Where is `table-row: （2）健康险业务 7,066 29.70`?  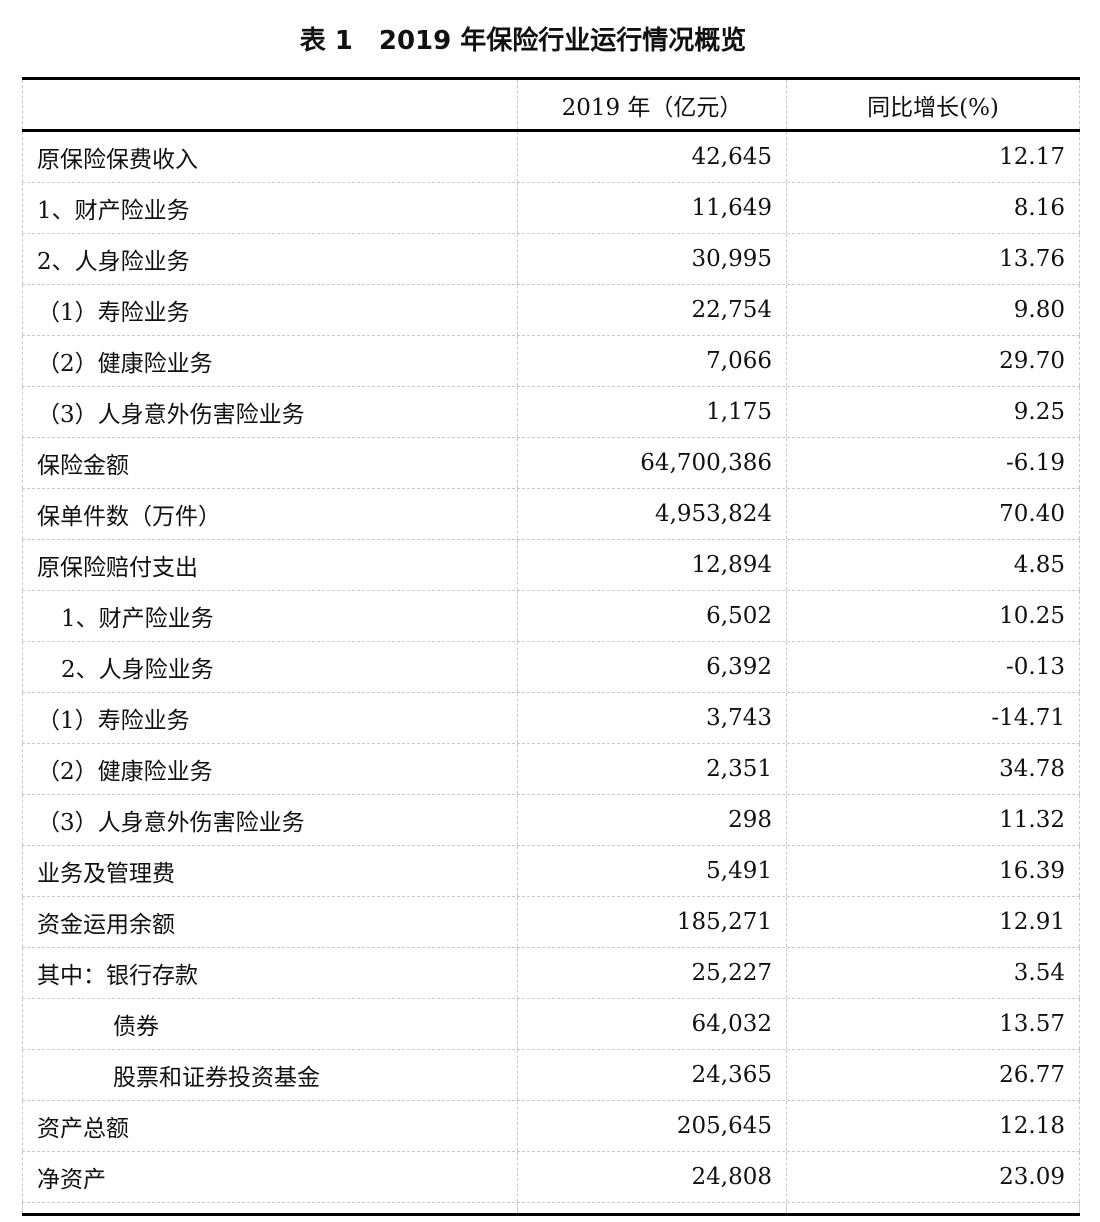 table-row: （2）健康险业务 7,066 29.70 is located at coordinates (551, 361).